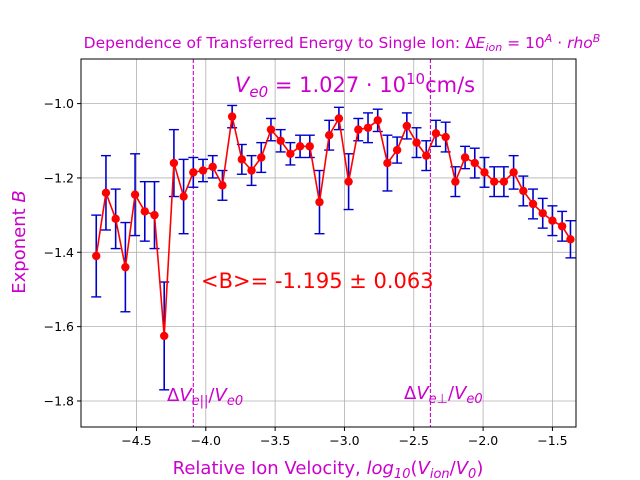  I want to click on x-axis-label: Relative Ion Velocity, log10(Vion/V0), so click(328, 469).